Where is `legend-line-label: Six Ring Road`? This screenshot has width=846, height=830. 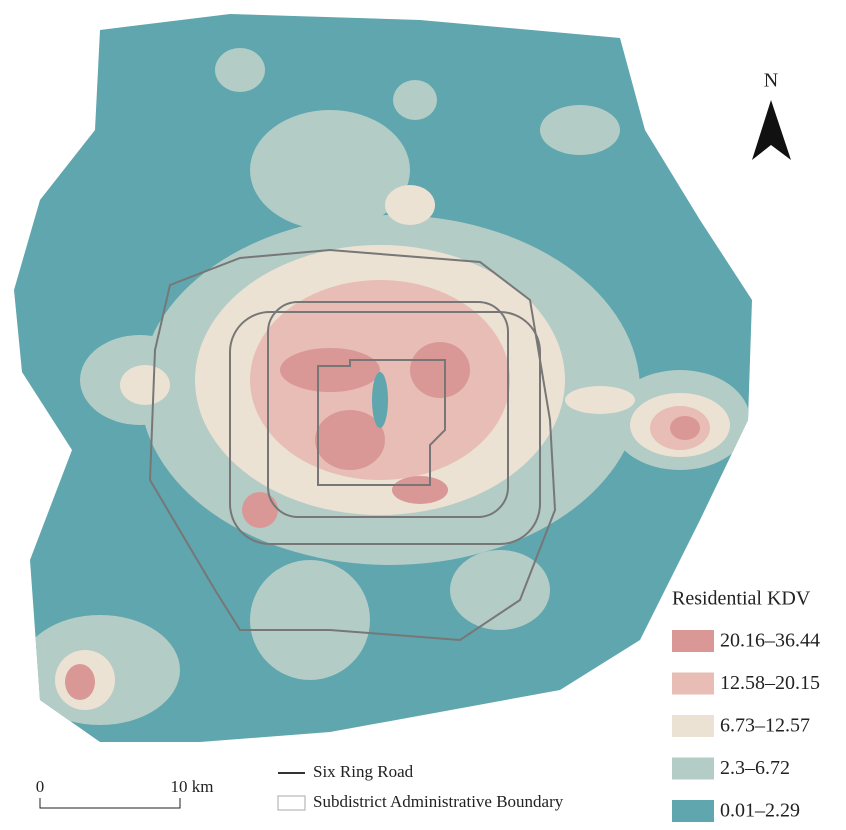
legend-line-label: Six Ring Road is located at coordinates (363, 771).